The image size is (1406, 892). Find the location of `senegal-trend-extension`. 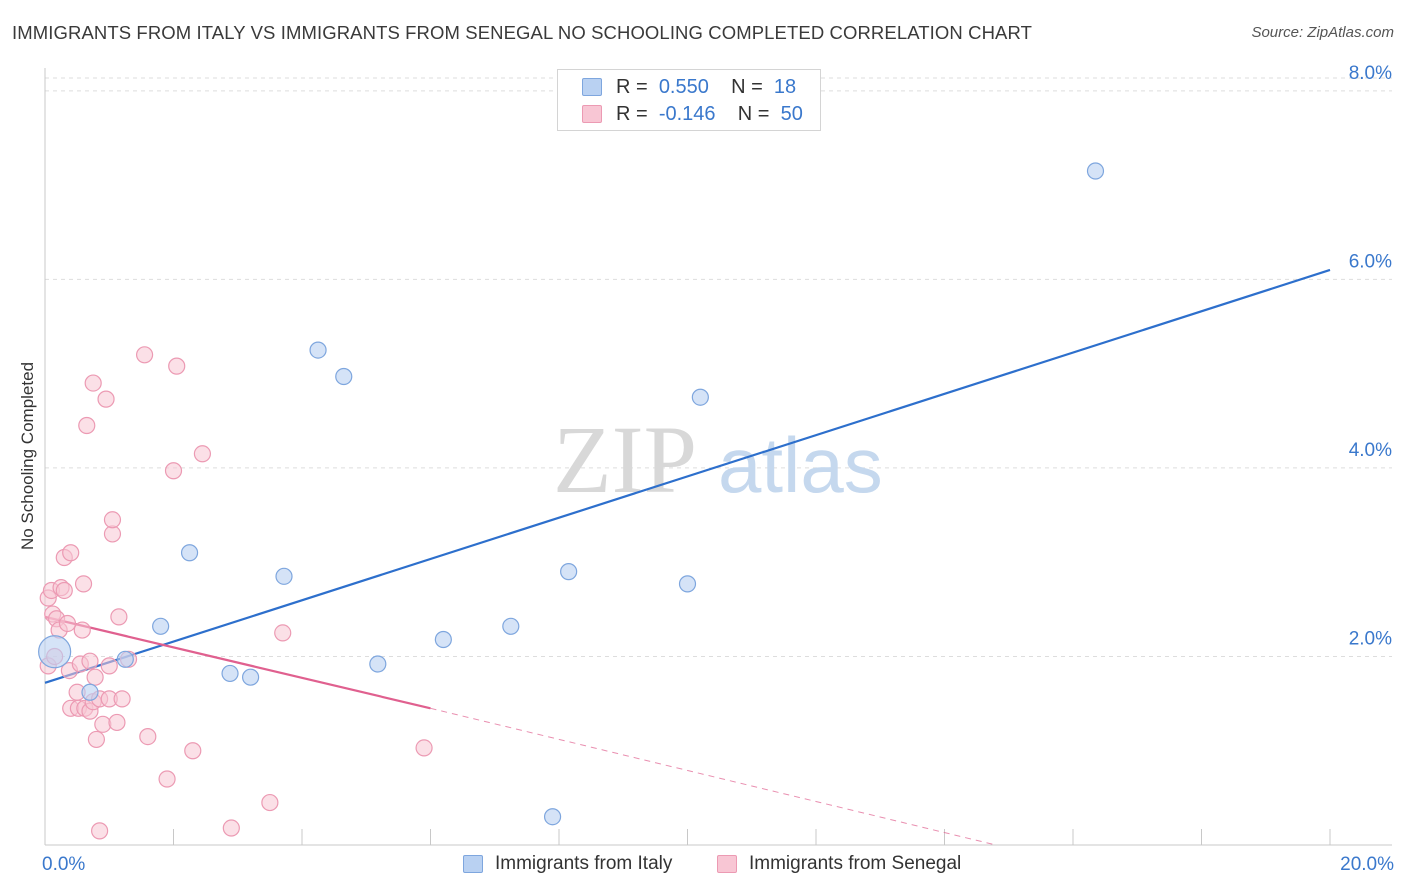

senegal-trend-extension is located at coordinates (713, 776).